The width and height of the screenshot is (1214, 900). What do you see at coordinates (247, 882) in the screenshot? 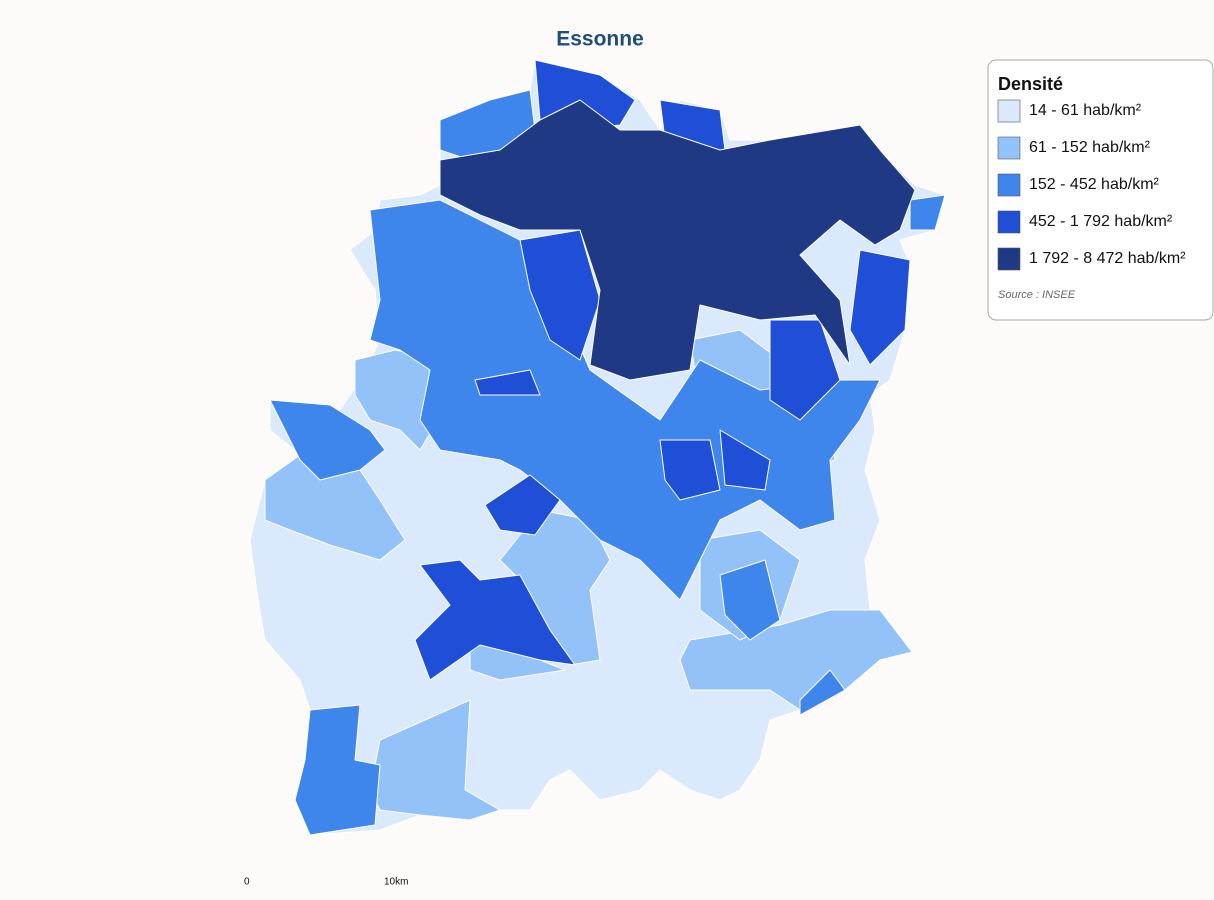
I see `scale-label: 0` at bounding box center [247, 882].